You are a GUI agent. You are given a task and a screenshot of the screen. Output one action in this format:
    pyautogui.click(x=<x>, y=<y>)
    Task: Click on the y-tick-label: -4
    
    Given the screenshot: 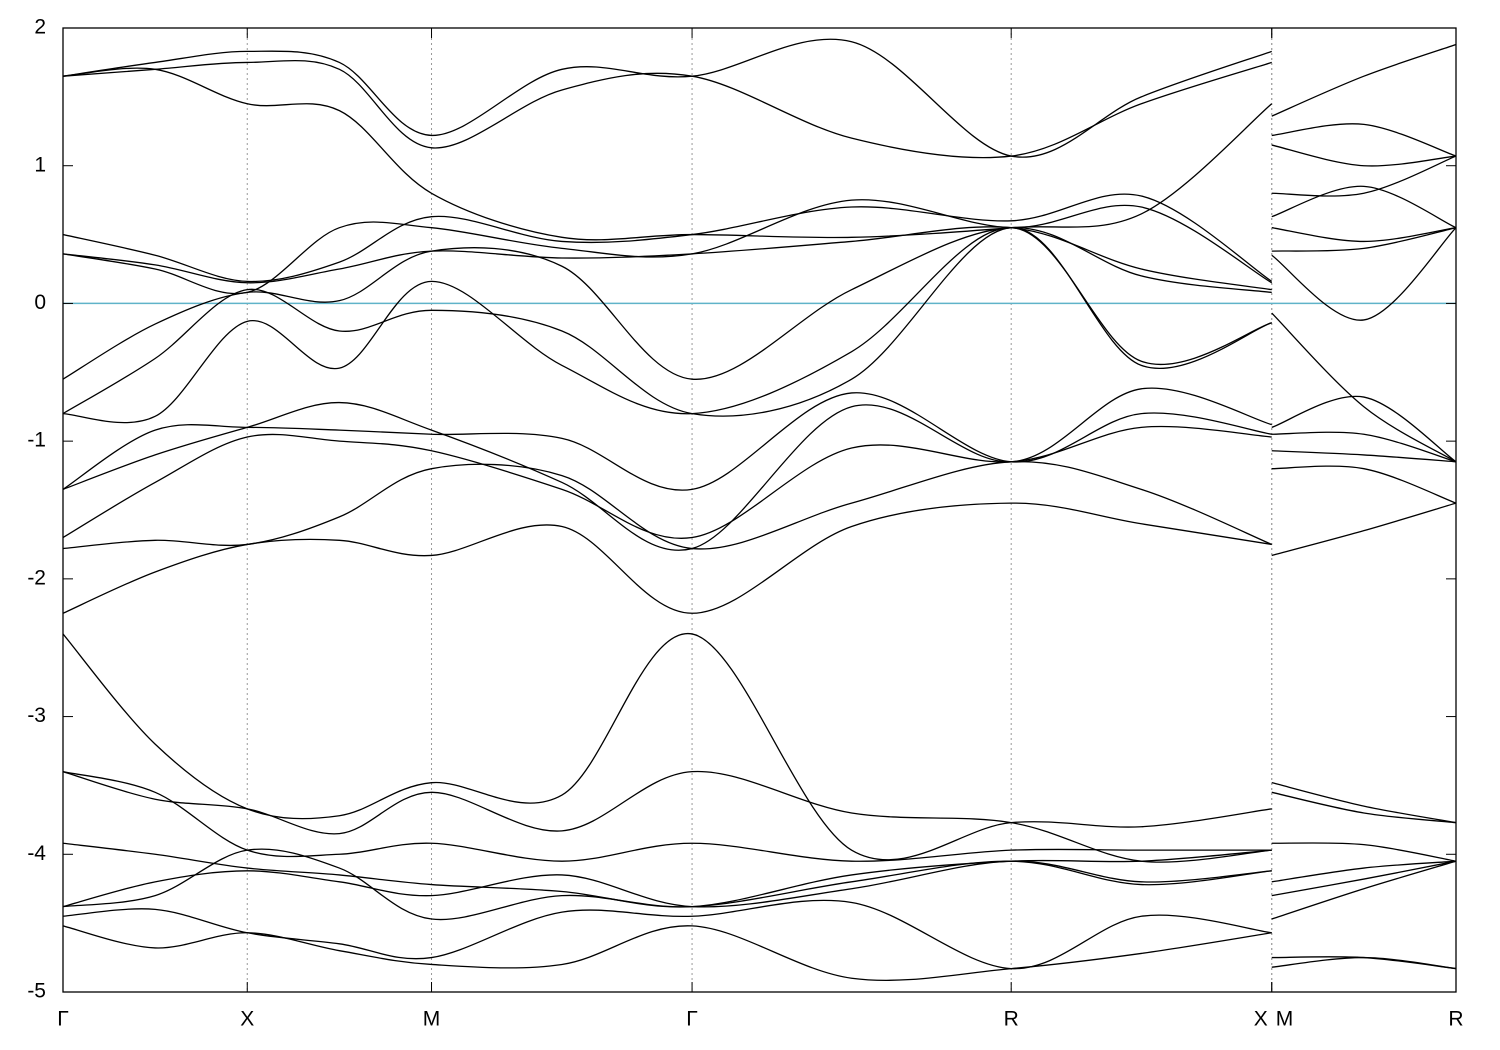 What is the action you would take?
    pyautogui.click(x=36, y=853)
    